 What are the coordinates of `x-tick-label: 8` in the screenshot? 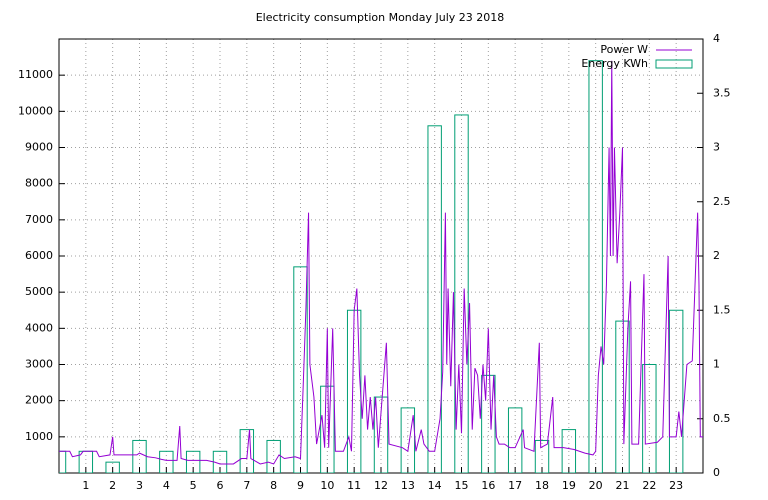 It's located at (273, 485).